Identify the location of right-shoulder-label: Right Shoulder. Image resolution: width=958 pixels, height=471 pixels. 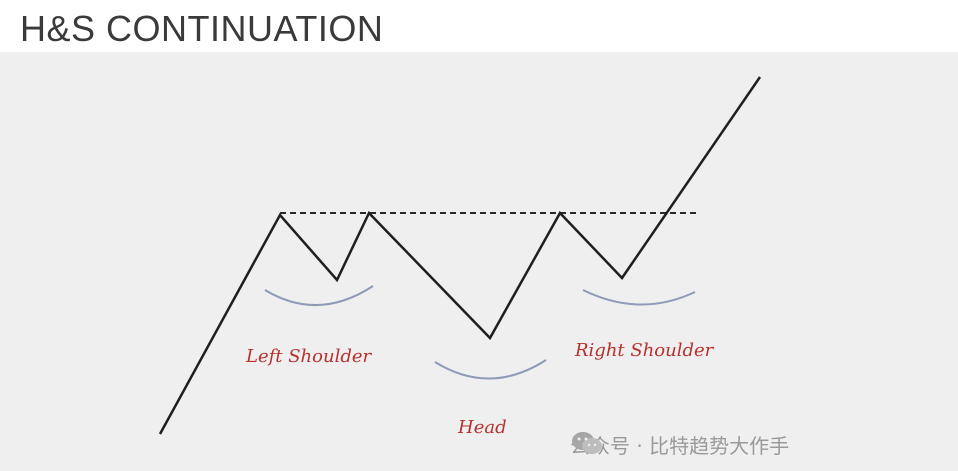
(644, 350).